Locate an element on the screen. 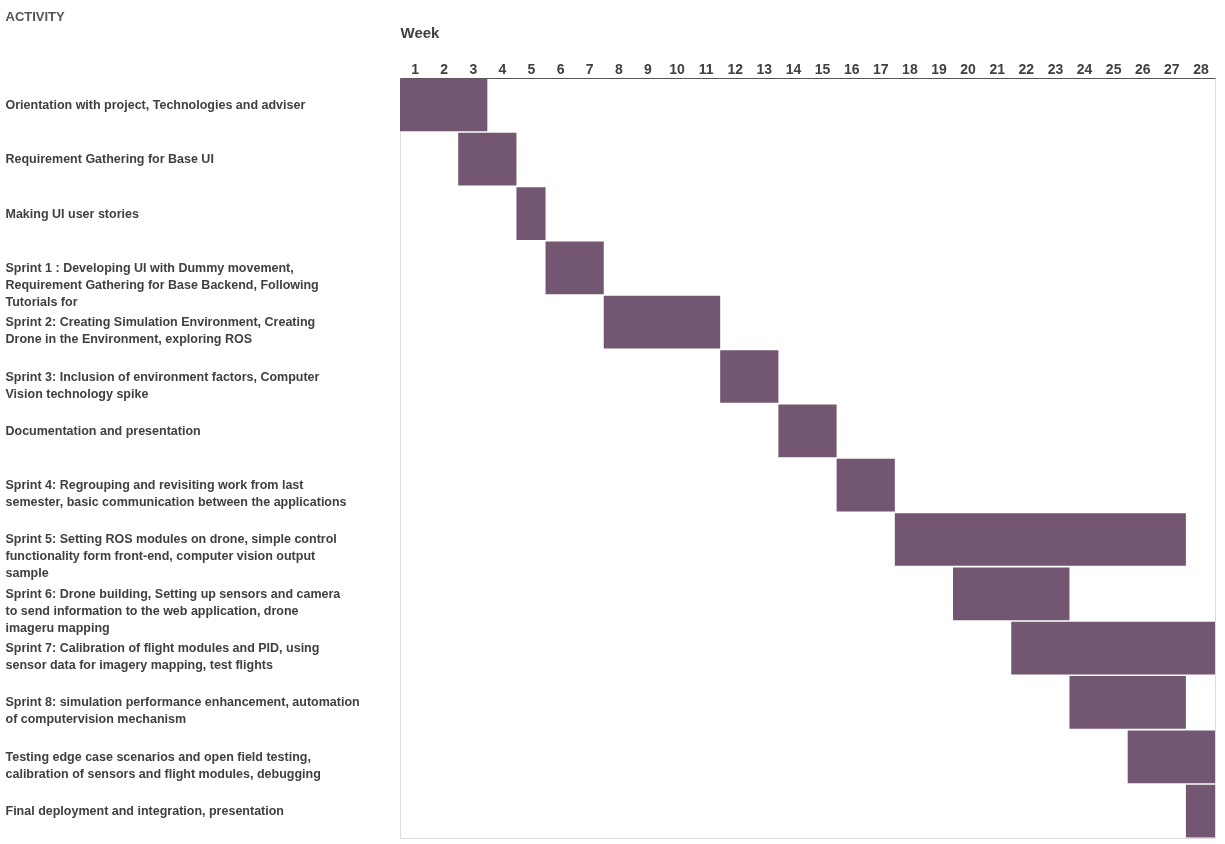 This screenshot has width=1225, height=844. x-tick-label: 16 is located at coordinates (851, 68).